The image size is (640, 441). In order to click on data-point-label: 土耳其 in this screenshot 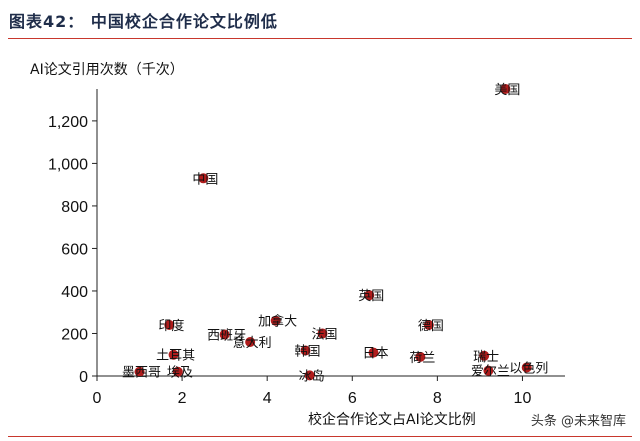, I will do `click(175, 356)`.